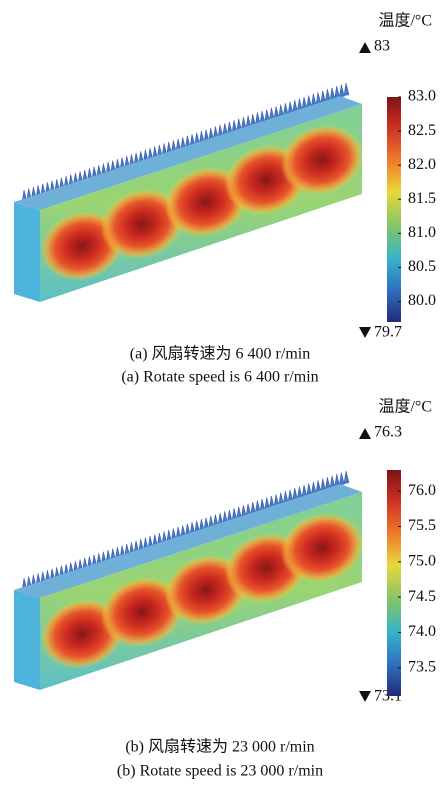  Describe the element at coordinates (422, 96) in the screenshot. I see `tick-label: 83.0` at that location.